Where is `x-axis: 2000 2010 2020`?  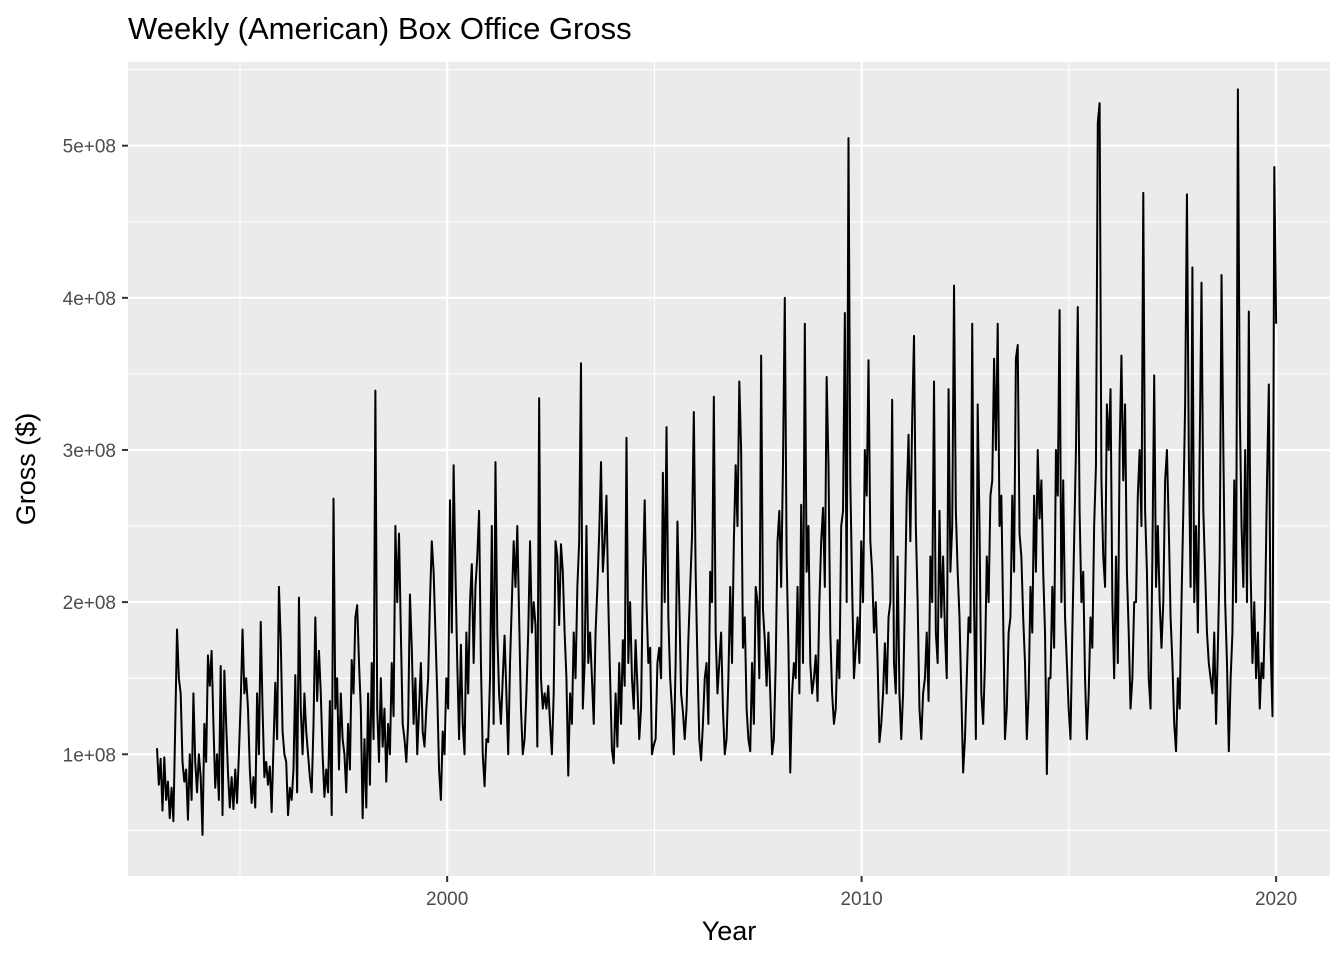 x-axis: 2000 2010 2020 is located at coordinates (861, 893).